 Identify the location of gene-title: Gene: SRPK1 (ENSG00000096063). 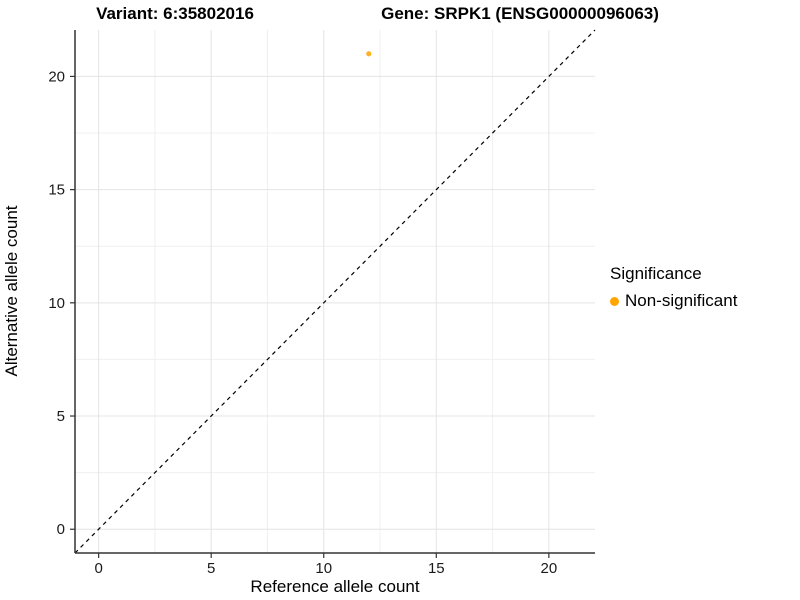
(520, 13).